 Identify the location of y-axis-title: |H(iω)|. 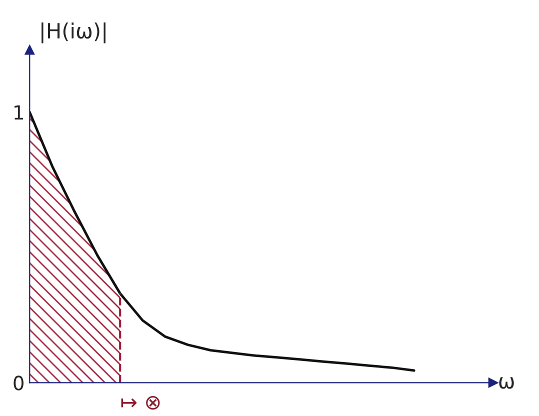
(74, 33).